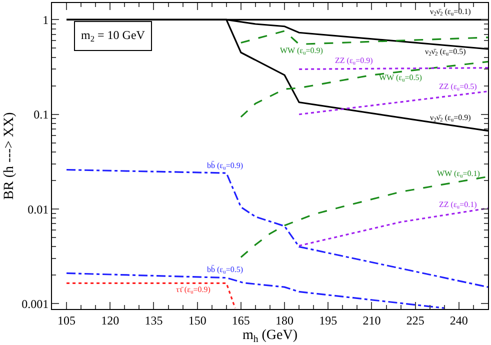 The image size is (491, 345). Describe the element at coordinates (458, 87) in the screenshot. I see `series-label: ZZ (ε$_{u}$=0.5)` at that location.